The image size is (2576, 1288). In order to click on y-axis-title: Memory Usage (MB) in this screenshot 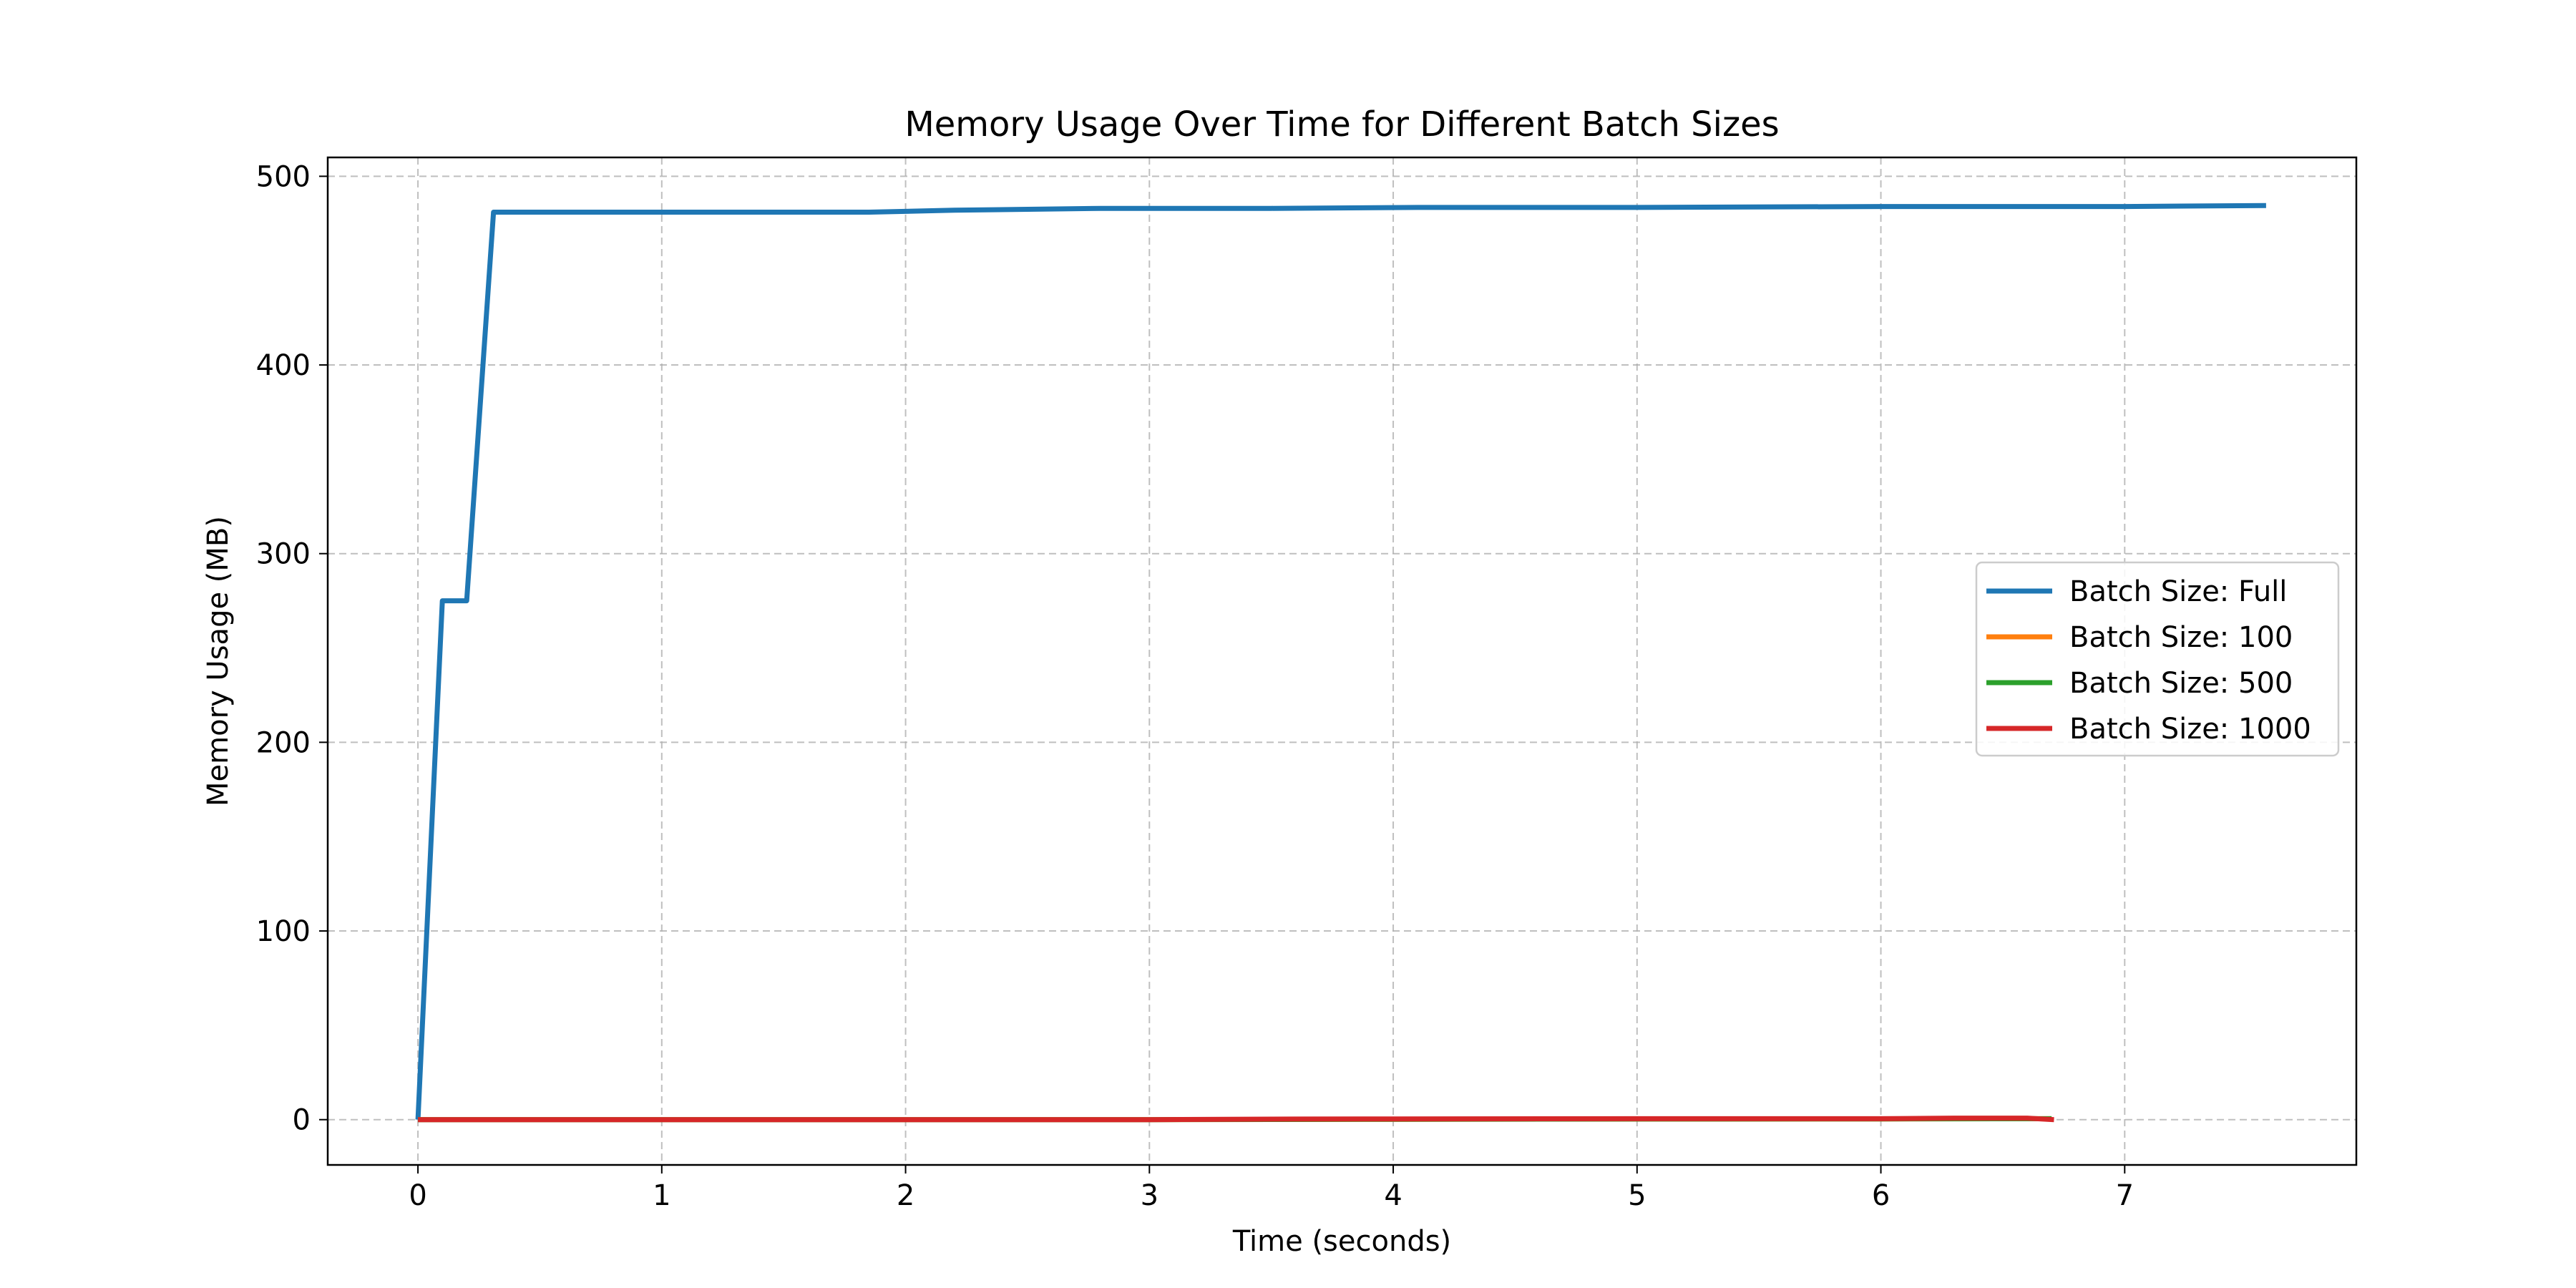, I will do `click(218, 661)`.